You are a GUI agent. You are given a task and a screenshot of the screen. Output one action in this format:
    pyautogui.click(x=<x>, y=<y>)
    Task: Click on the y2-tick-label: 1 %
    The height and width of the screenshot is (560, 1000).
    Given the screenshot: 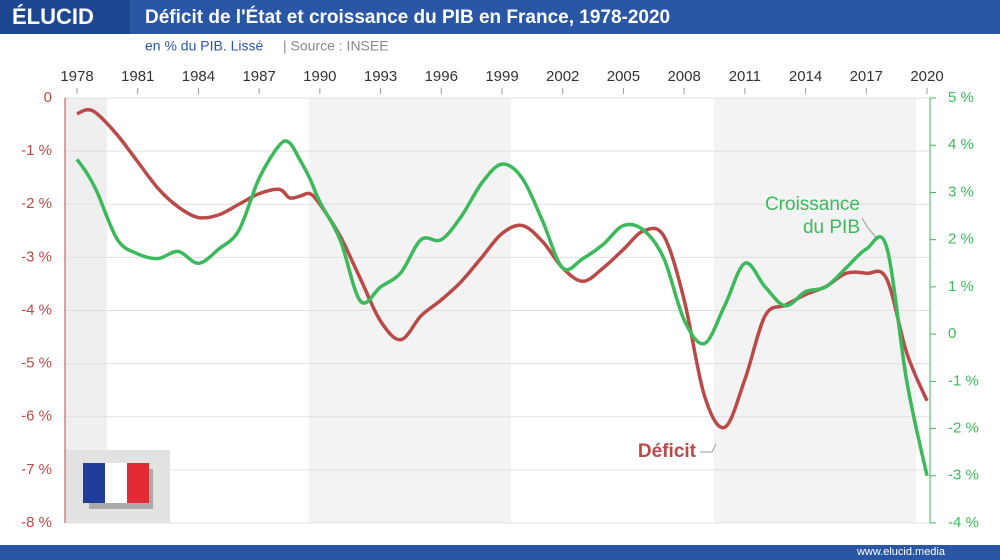 What is the action you would take?
    pyautogui.click(x=961, y=286)
    